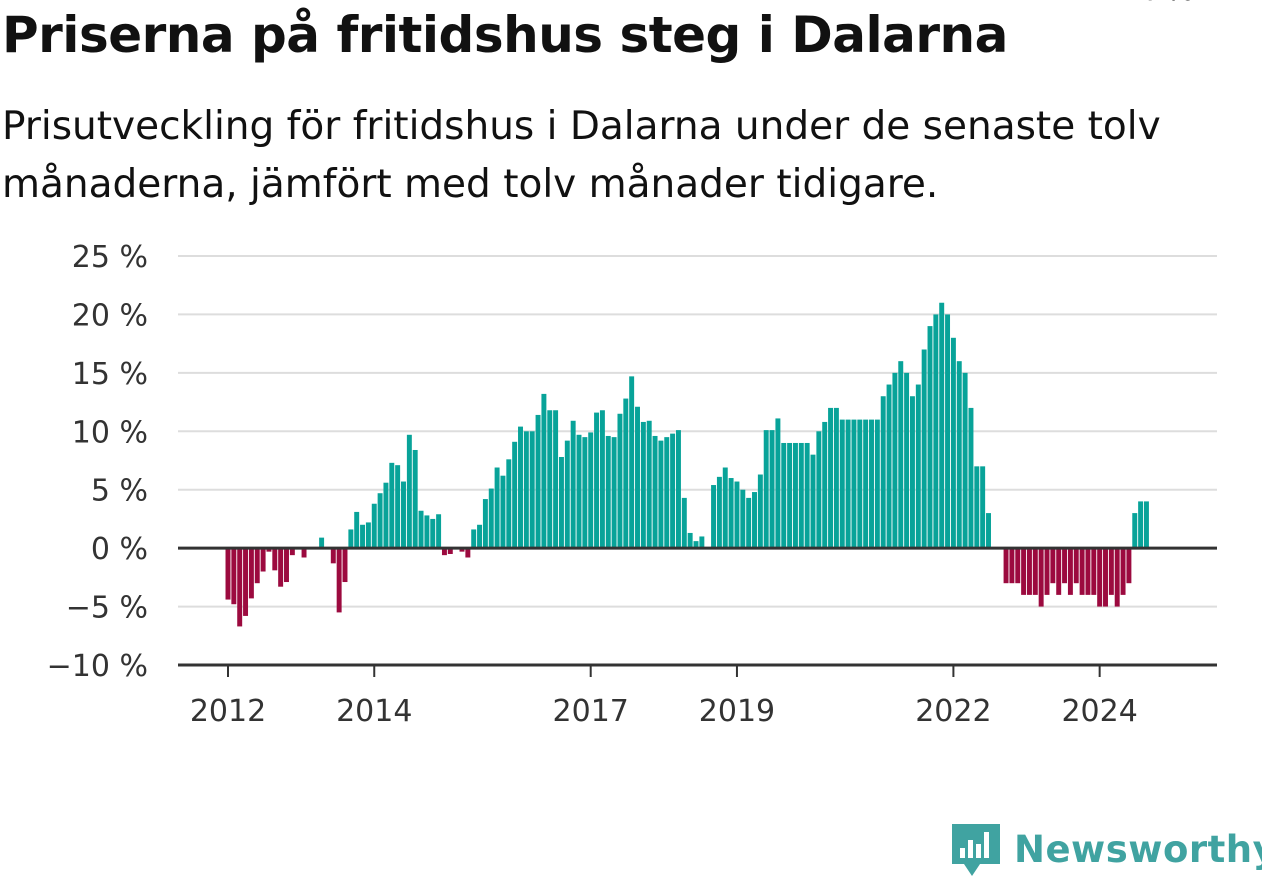  Describe the element at coordinates (110, 315) in the screenshot. I see `y-tick-label: 20 %` at that location.